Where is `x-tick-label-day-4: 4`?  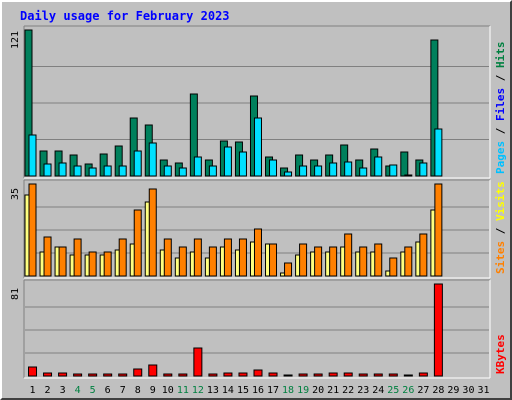 x-tick-label-day-4: 4 is located at coordinates (78, 390).